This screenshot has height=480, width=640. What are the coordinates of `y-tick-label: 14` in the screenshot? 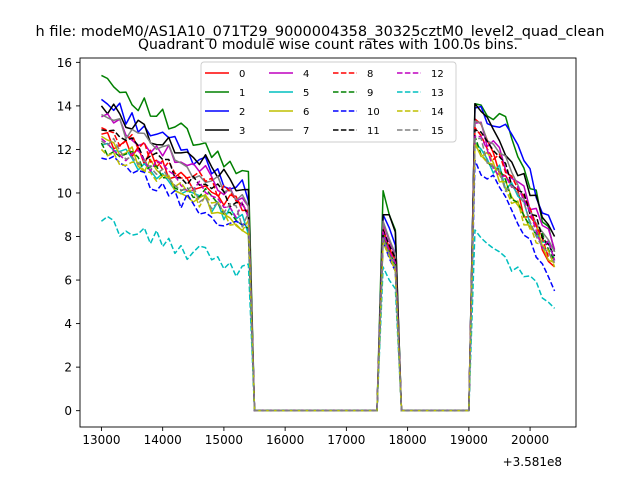 It's located at (64, 106).